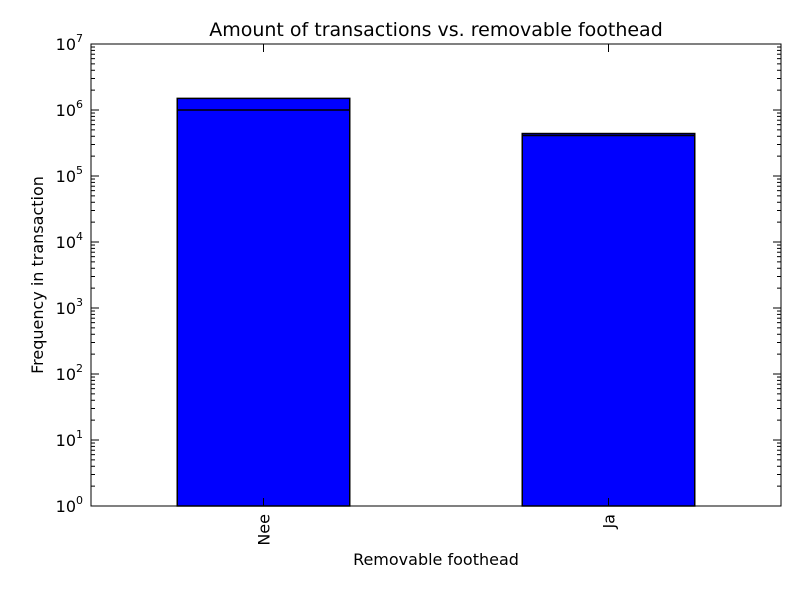 The image size is (800, 600). I want to click on y-tick-label-1: 10¹, so click(69, 439).